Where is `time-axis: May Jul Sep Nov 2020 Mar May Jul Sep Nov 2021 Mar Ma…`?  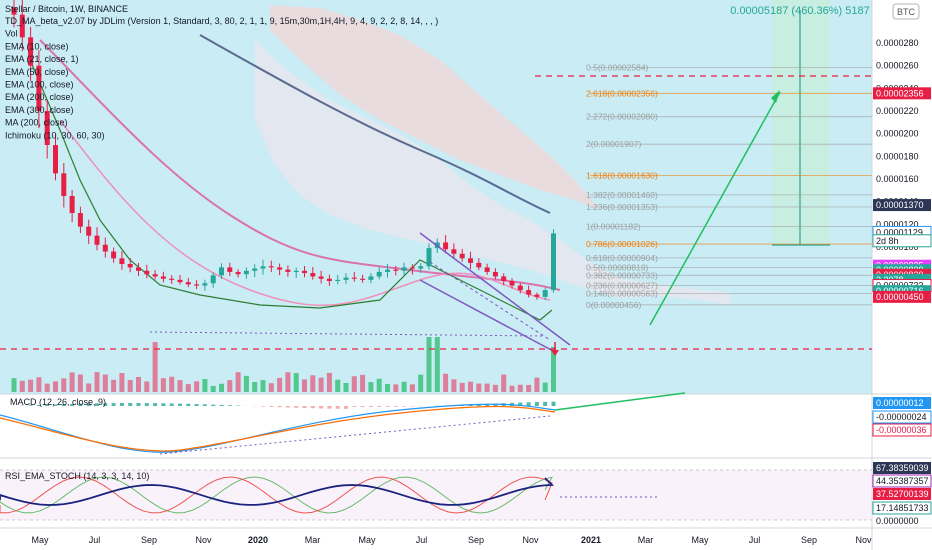
time-axis: May Jul Sep Nov 2020 Mar May Jul Sep Nov 2021 Mar Ma… is located at coordinates (451, 540).